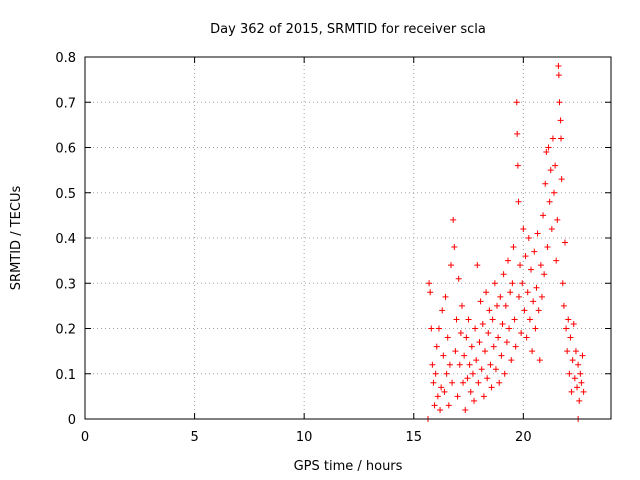 The height and width of the screenshot is (480, 640). Describe the element at coordinates (304, 437) in the screenshot. I see `x-tick-label: 10` at that location.